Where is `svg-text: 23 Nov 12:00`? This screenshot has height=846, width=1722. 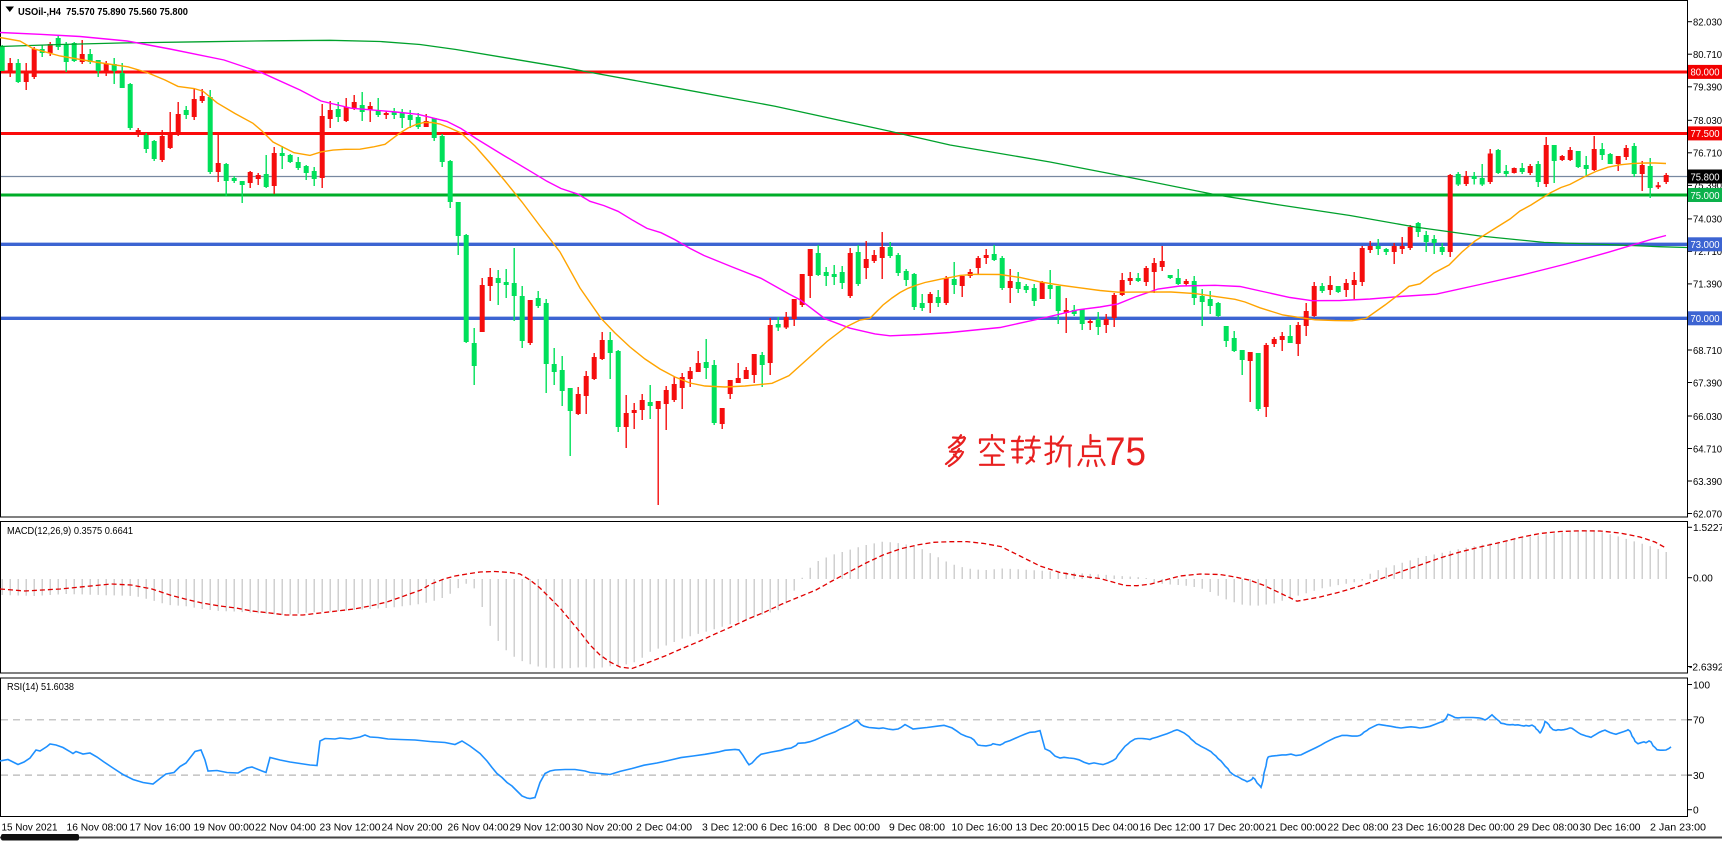 svg-text: 23 Nov 12:00 is located at coordinates (350, 828).